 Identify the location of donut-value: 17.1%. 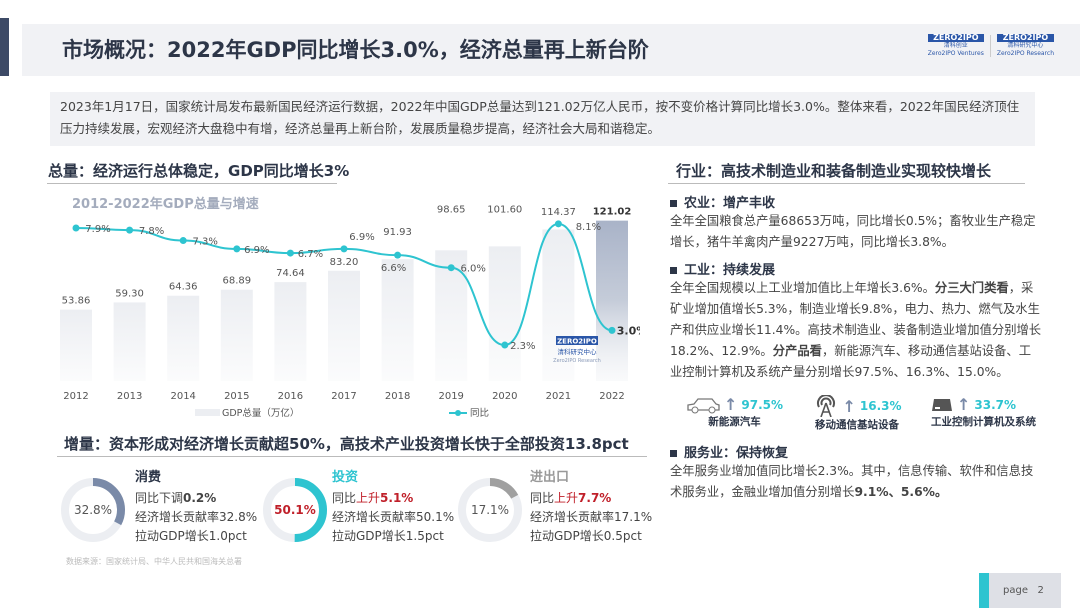
(490, 510).